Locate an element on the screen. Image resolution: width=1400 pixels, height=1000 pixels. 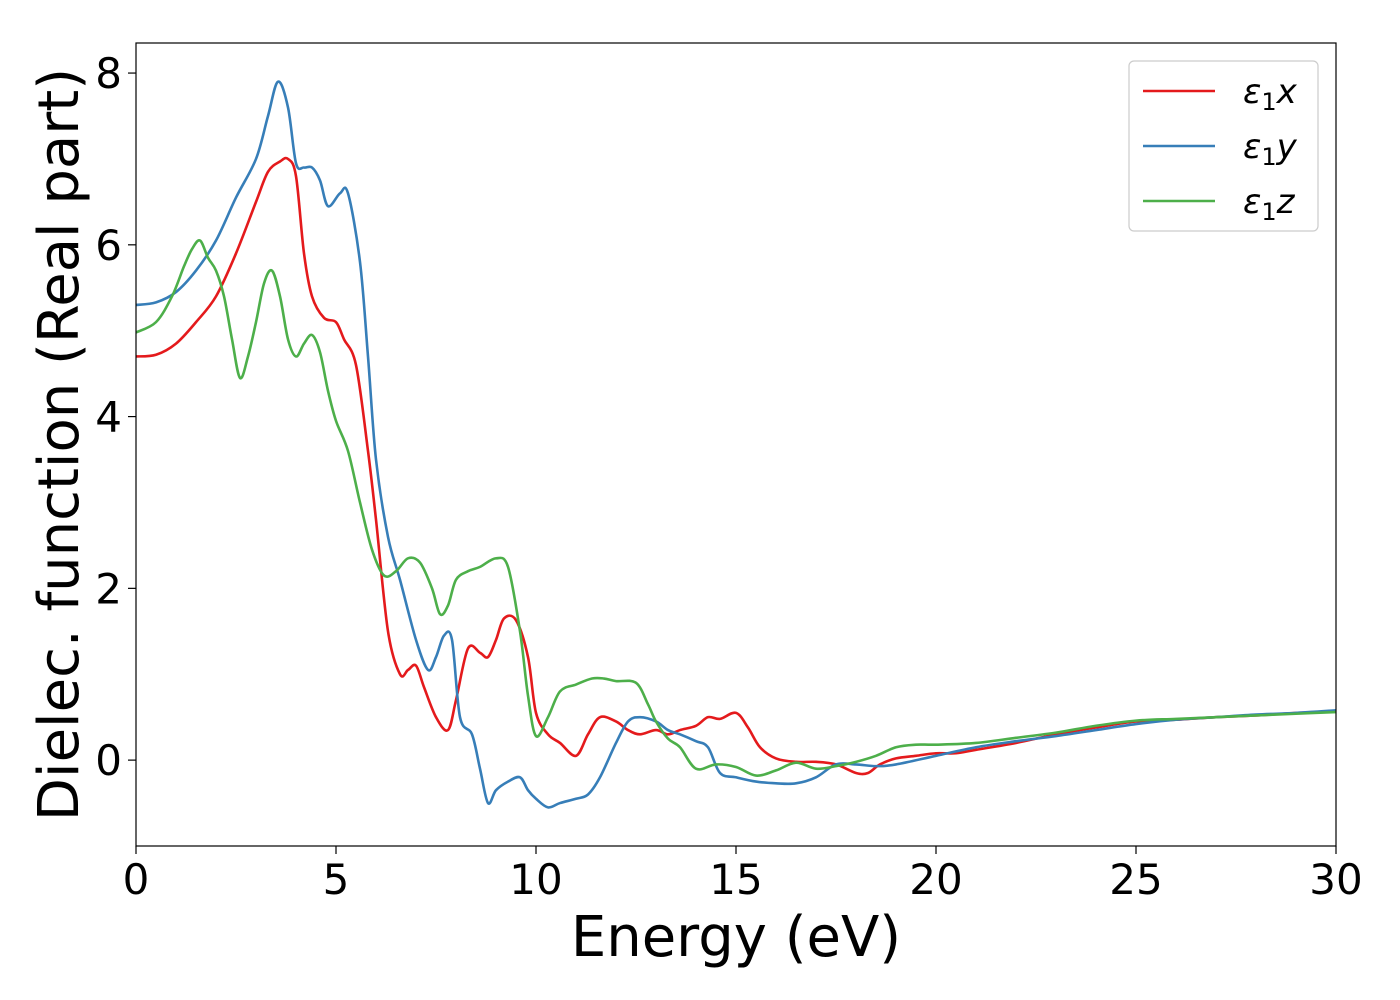
y-tick-label: 4 is located at coordinates (108, 417).